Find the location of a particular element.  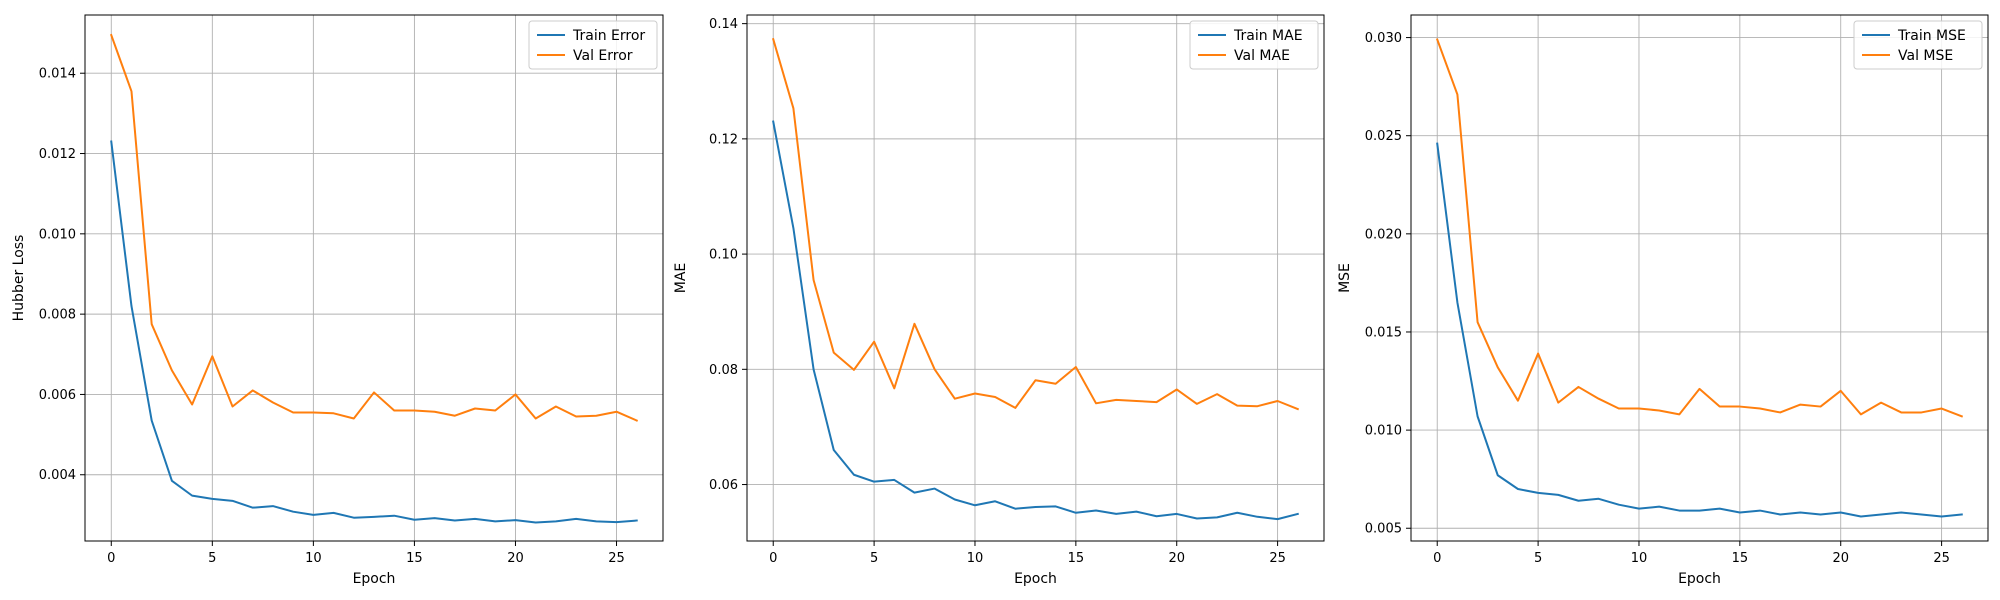

legend-label: Val MAE is located at coordinates (1262, 56).